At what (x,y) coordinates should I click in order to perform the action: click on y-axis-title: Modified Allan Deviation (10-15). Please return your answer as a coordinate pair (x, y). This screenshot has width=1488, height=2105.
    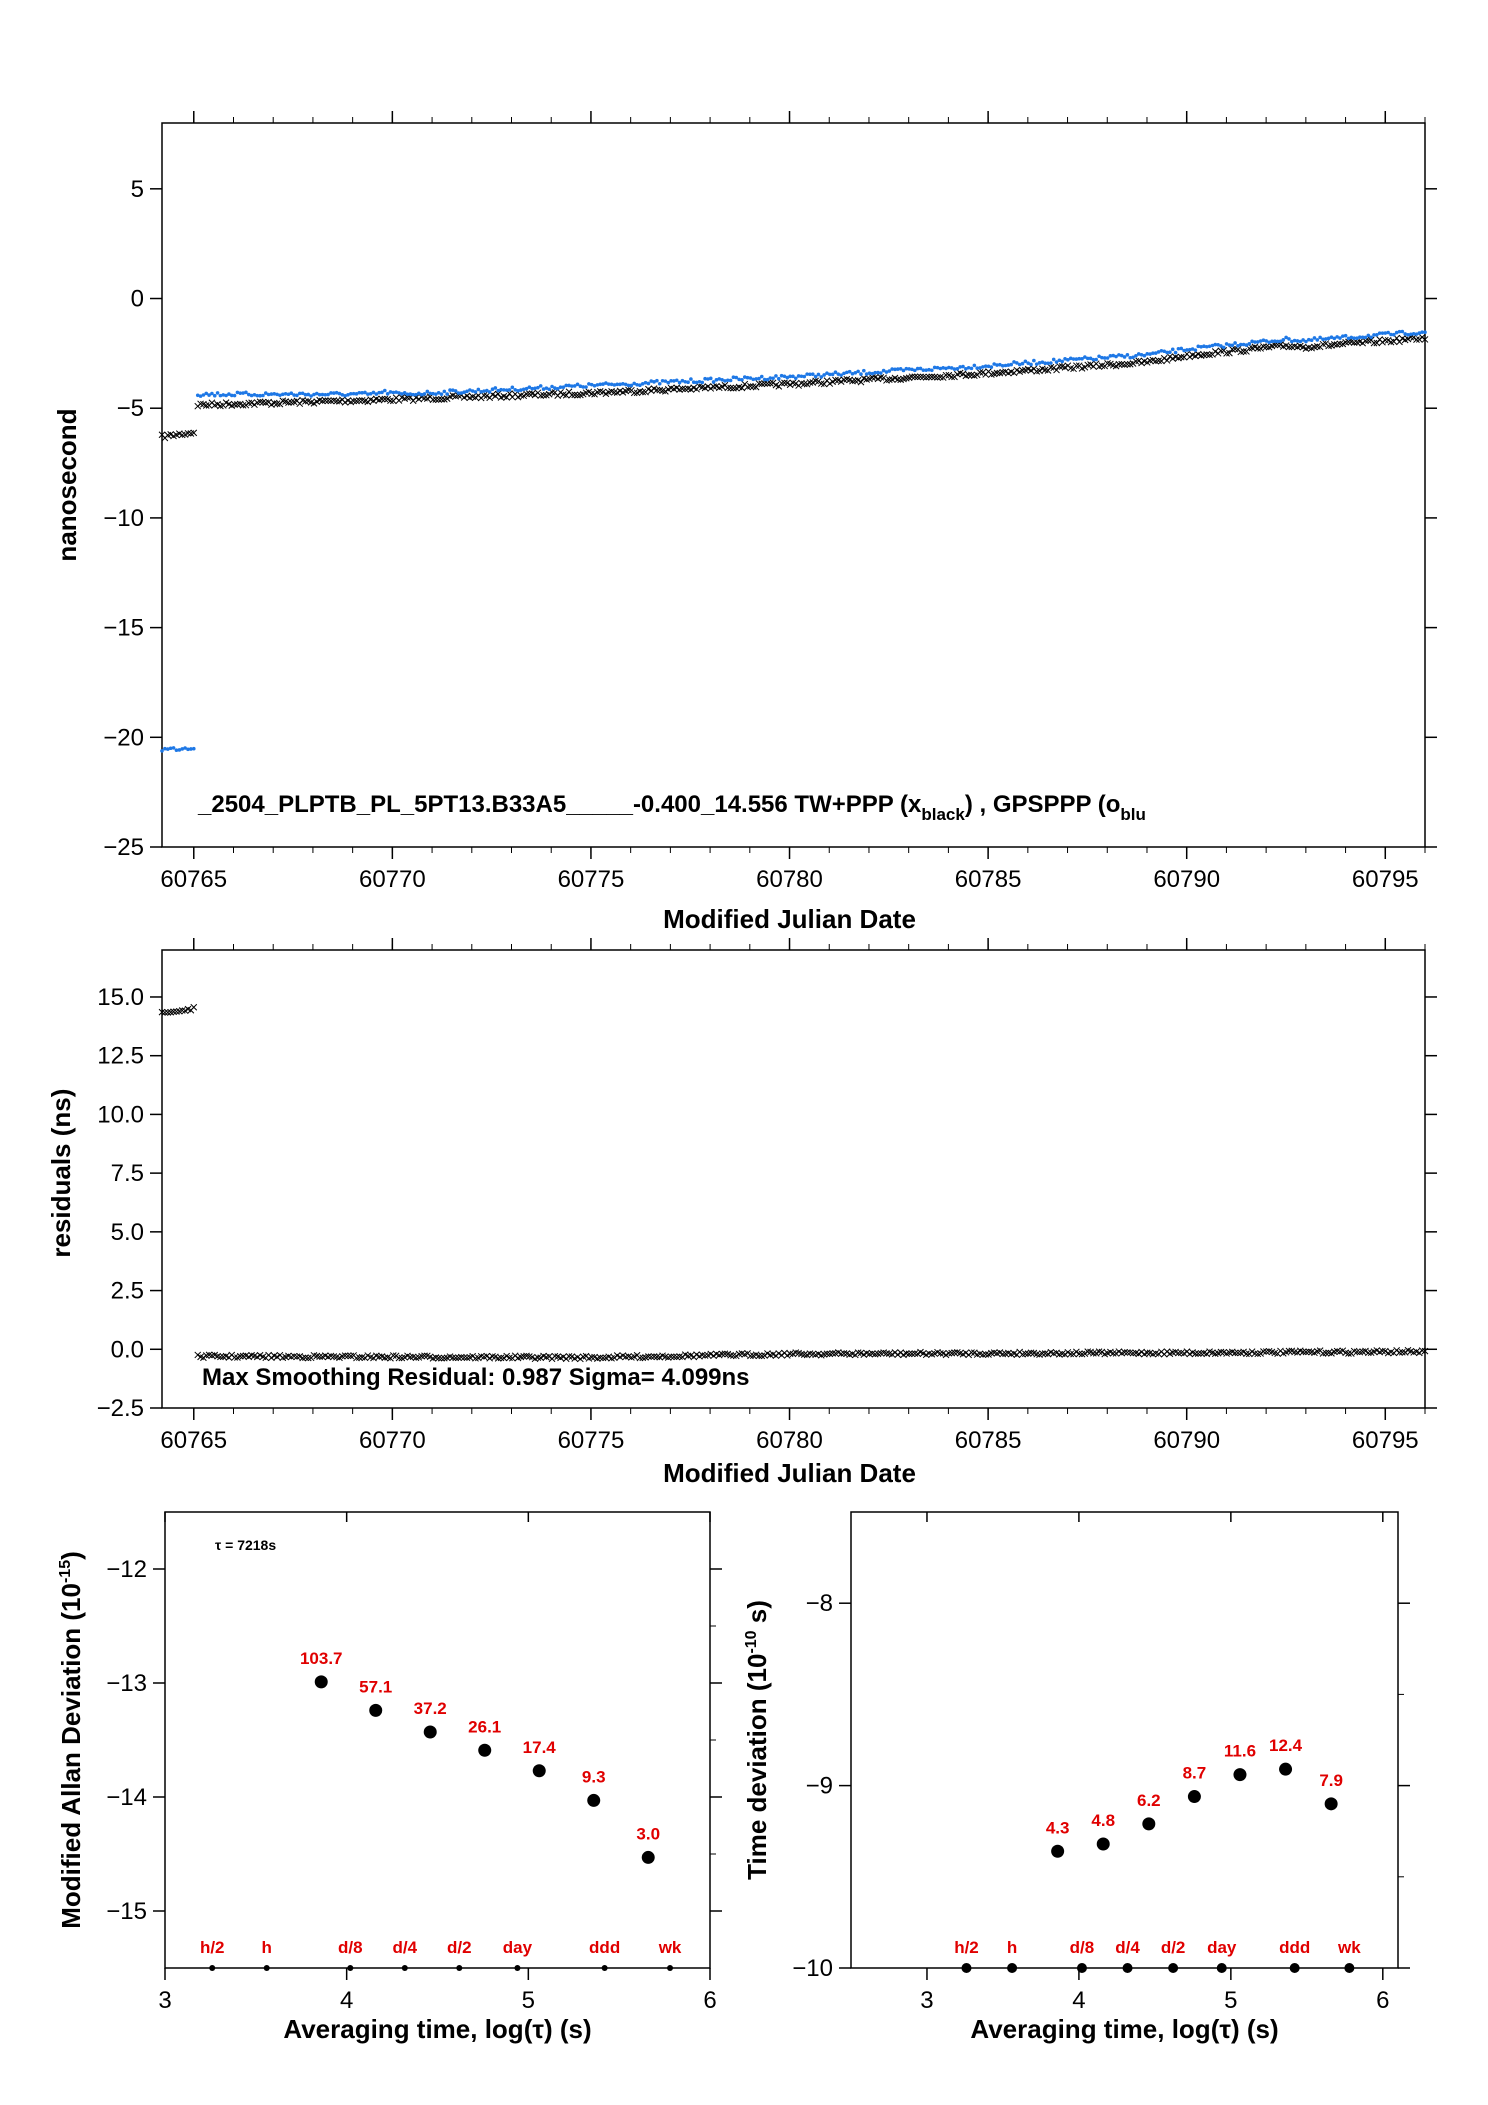
    Looking at the image, I should click on (71, 1740).